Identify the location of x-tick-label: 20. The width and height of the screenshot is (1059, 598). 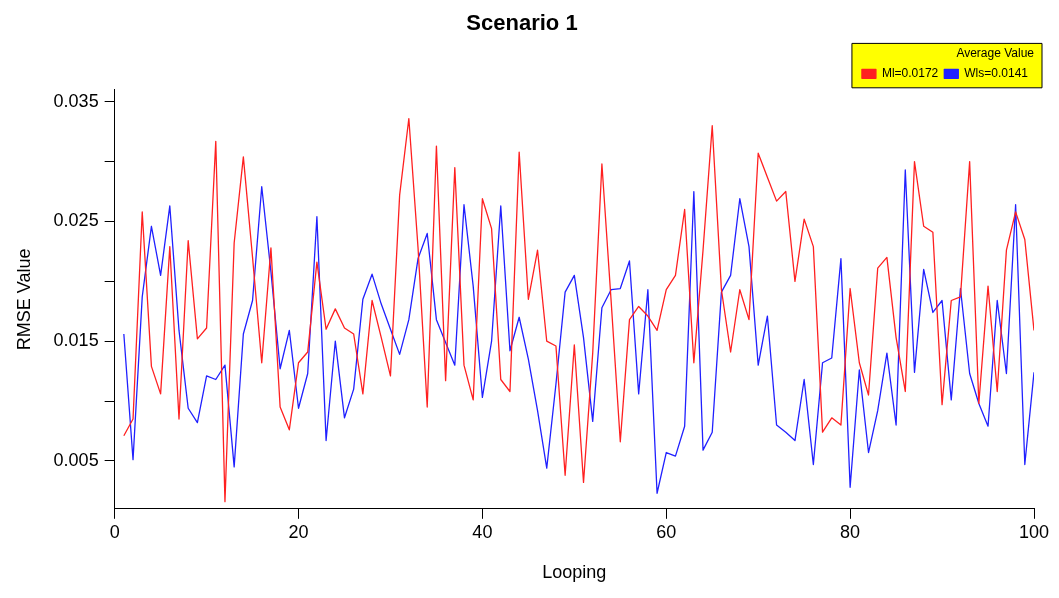
(298, 531).